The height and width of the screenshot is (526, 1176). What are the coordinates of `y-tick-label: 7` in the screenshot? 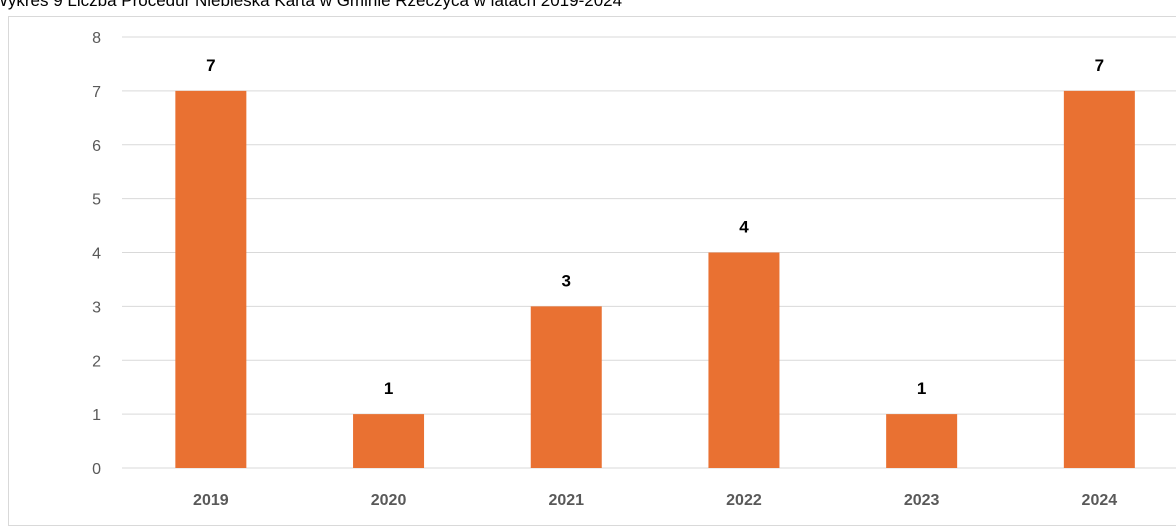 It's located at (96, 92).